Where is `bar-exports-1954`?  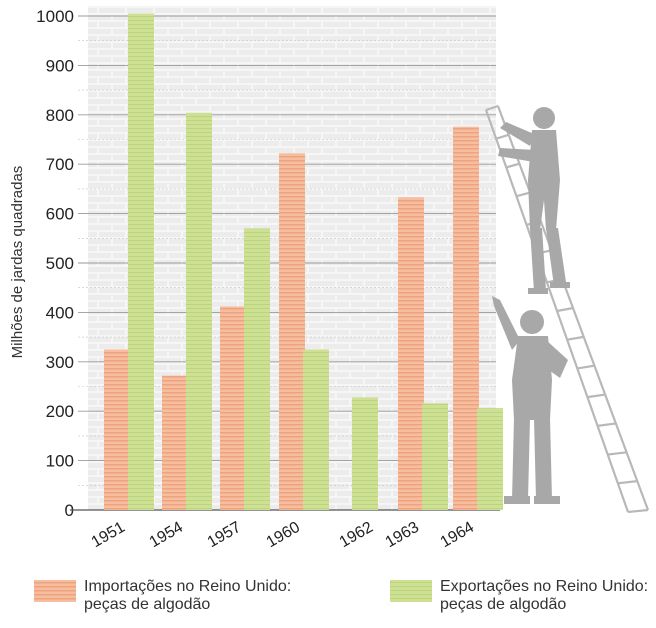 bar-exports-1954 is located at coordinates (199, 311).